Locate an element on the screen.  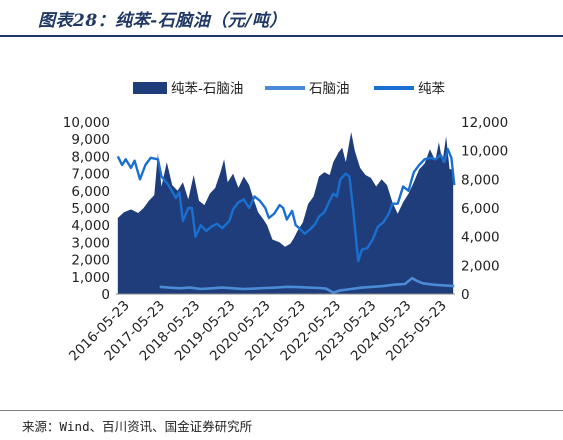
left-axis-tick-label: 1,000 is located at coordinates (90, 278).